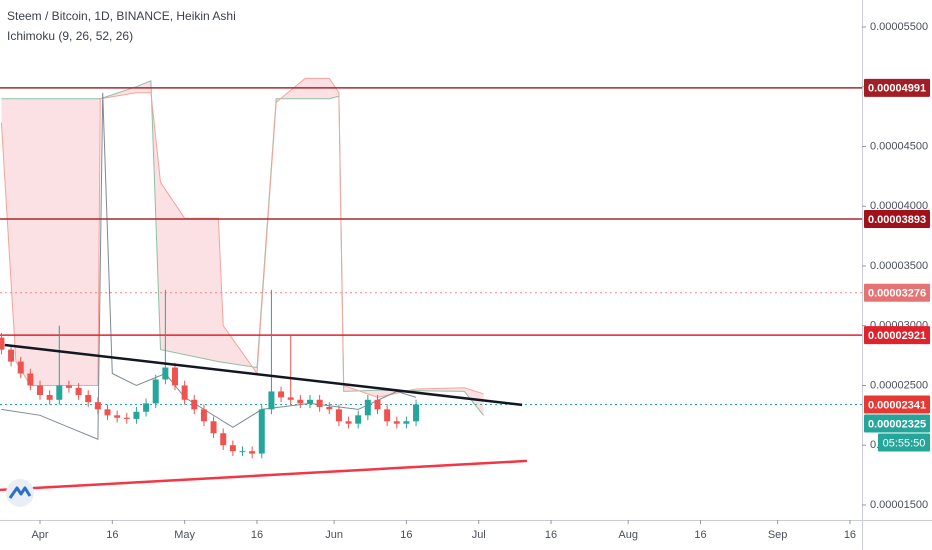  I want to click on x-tick-label: Aug, so click(628, 535).